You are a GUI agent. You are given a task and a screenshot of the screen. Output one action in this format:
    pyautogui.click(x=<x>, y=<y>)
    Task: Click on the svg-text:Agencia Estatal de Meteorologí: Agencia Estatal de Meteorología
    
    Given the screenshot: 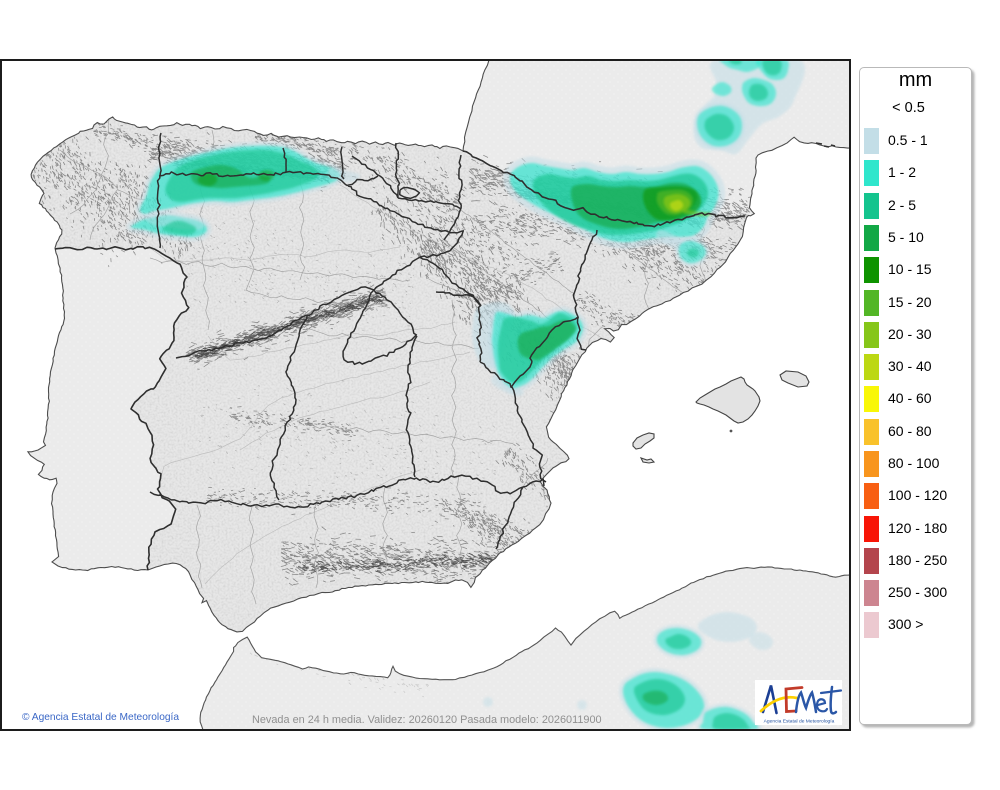 What is the action you would take?
    pyautogui.click(x=799, y=722)
    